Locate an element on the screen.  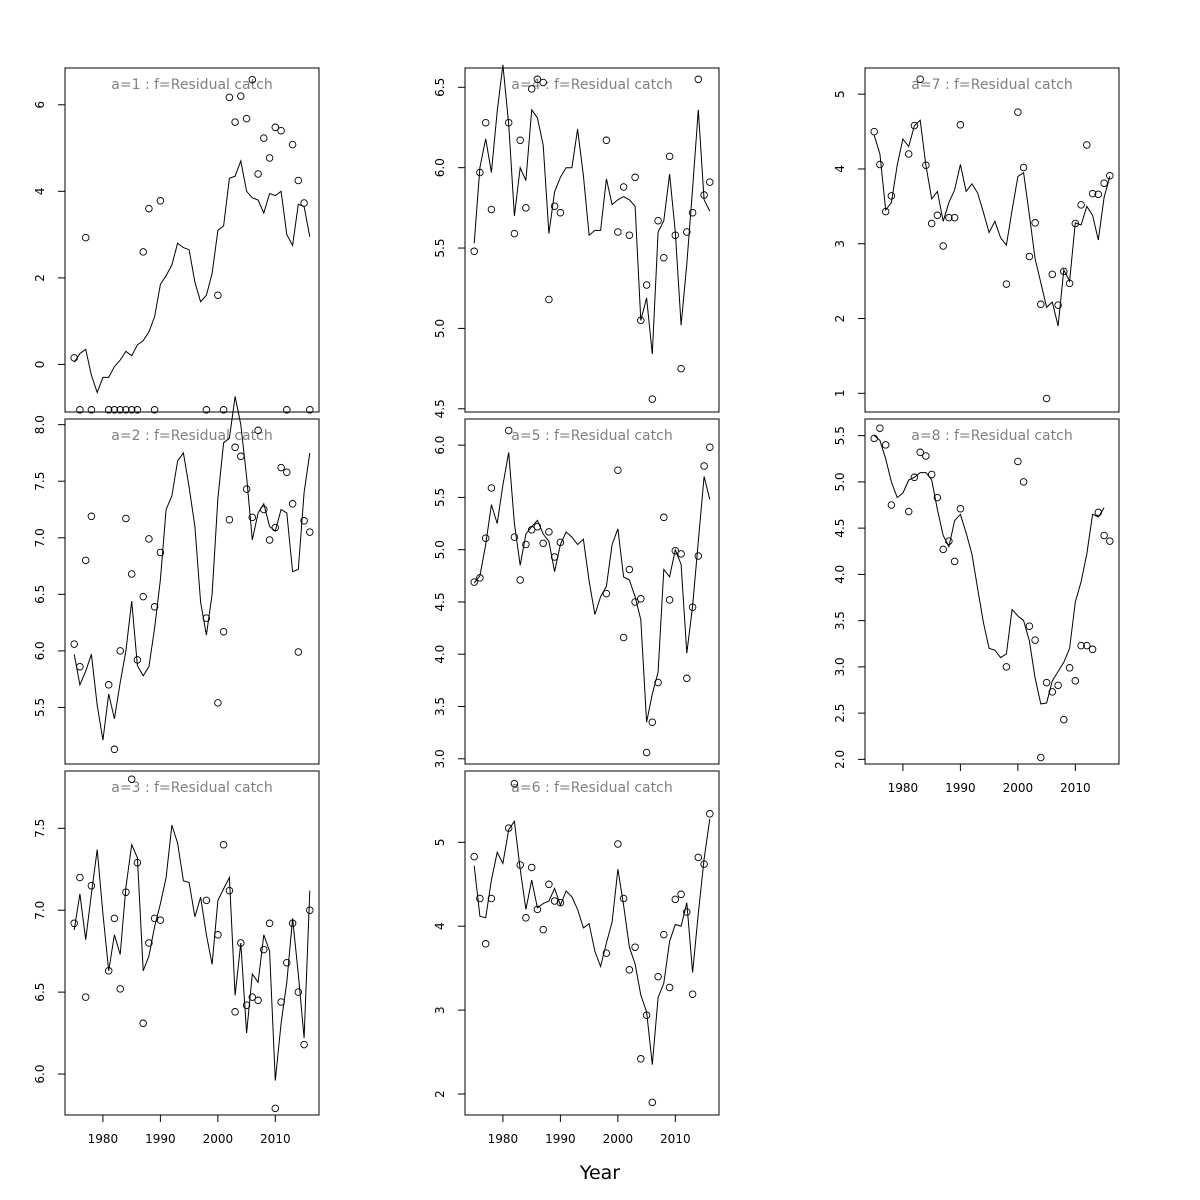
y-tick-label: 8.0 is located at coordinates (40, 424).